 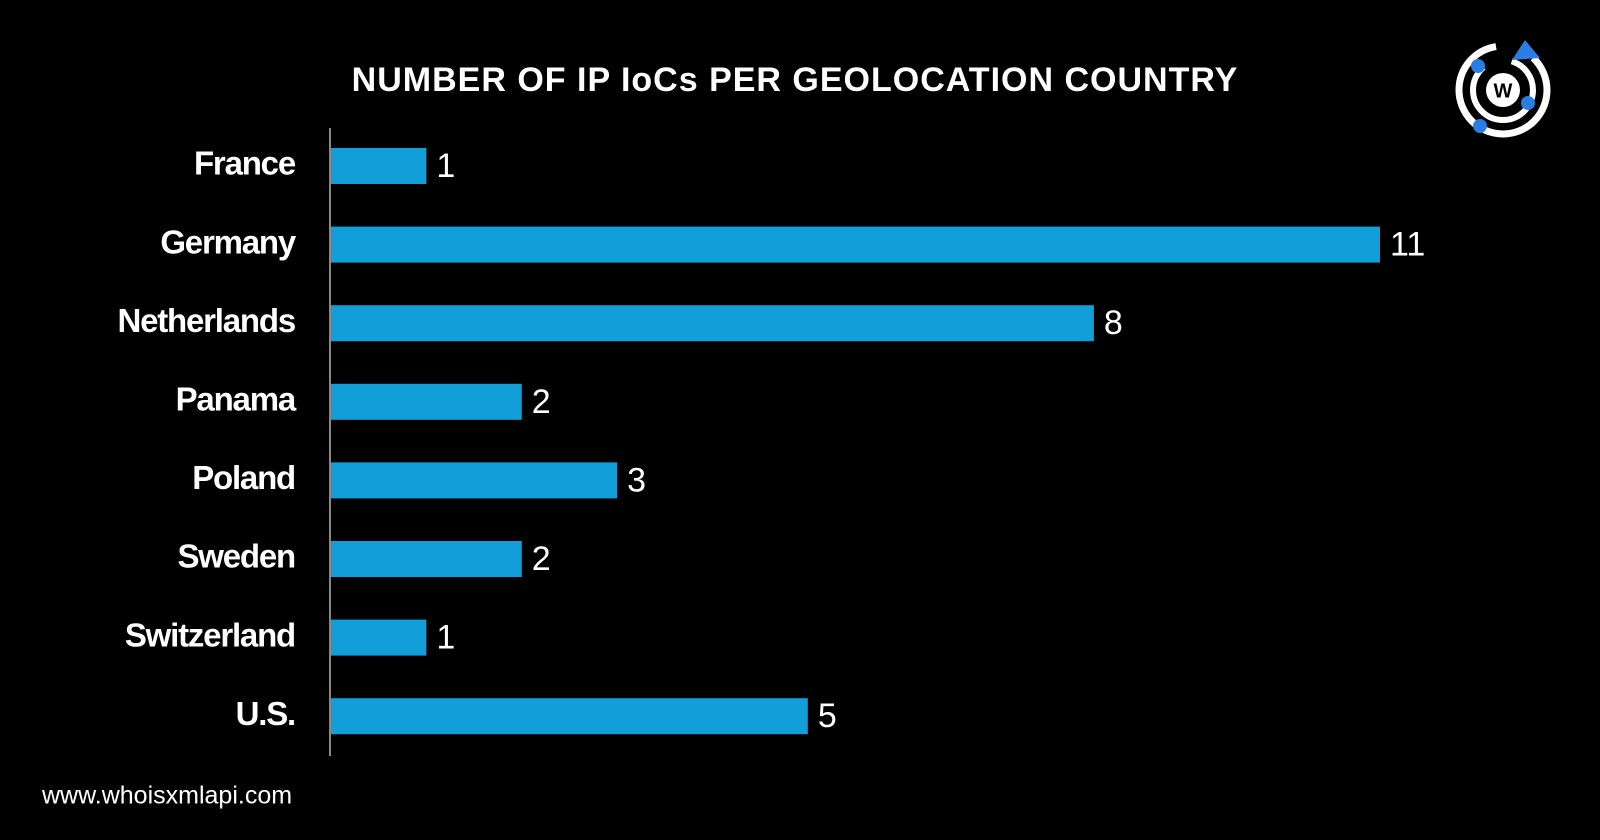 I want to click on value-label: 3, so click(x=636, y=480).